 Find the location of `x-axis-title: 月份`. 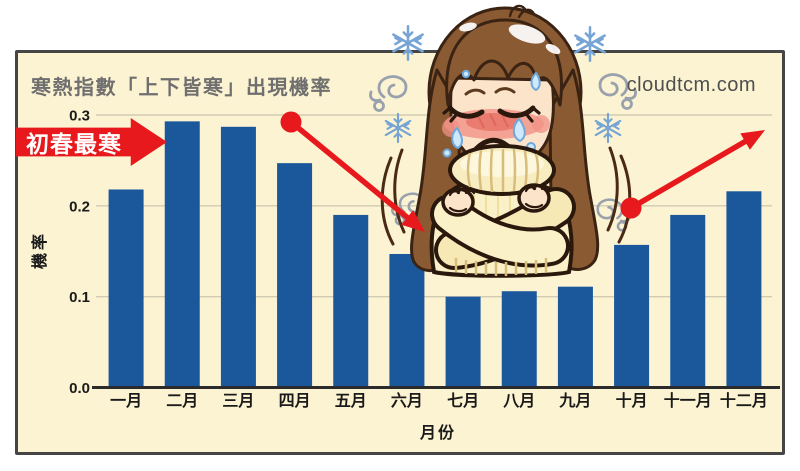

x-axis-title: 月份 is located at coordinates (438, 433).